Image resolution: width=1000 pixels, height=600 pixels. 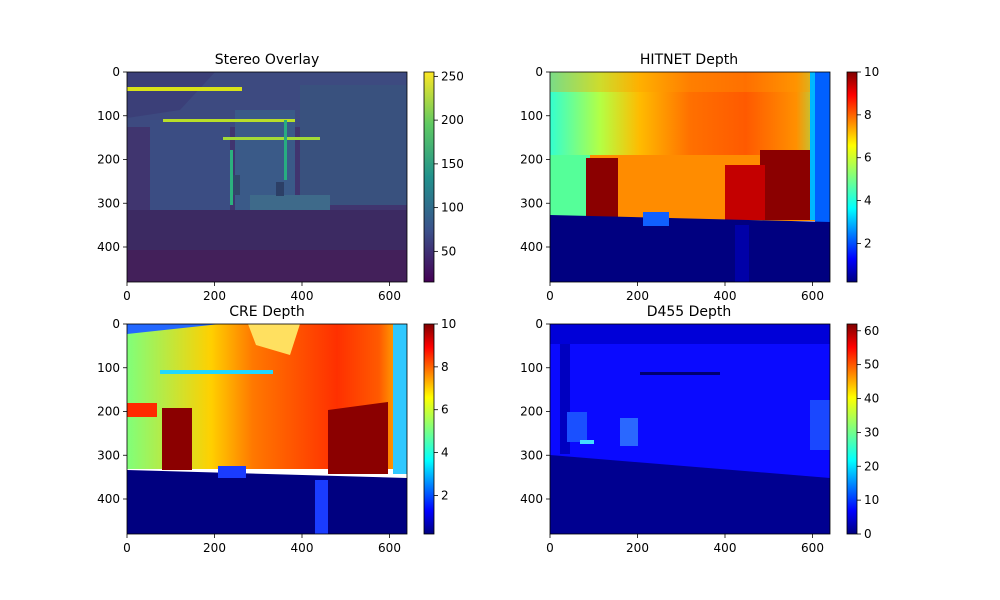 What do you see at coordinates (689, 312) in the screenshot?
I see `d455-depth-title: D455 Depth` at bounding box center [689, 312].